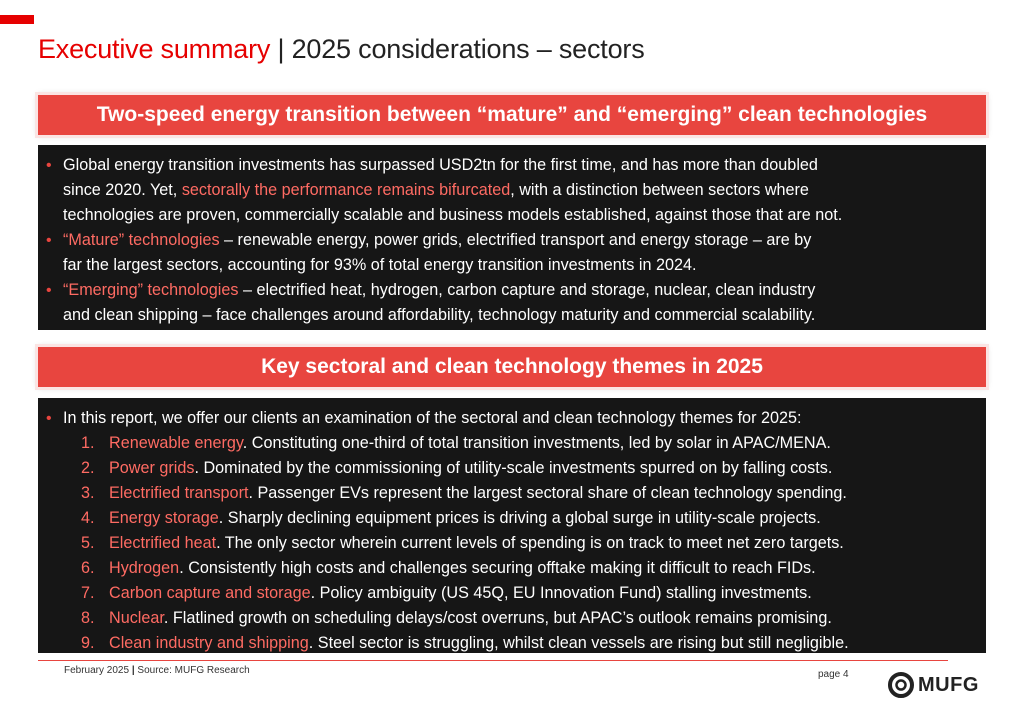  Describe the element at coordinates (901, 685) in the screenshot. I see `mufg-logo-icon` at that location.